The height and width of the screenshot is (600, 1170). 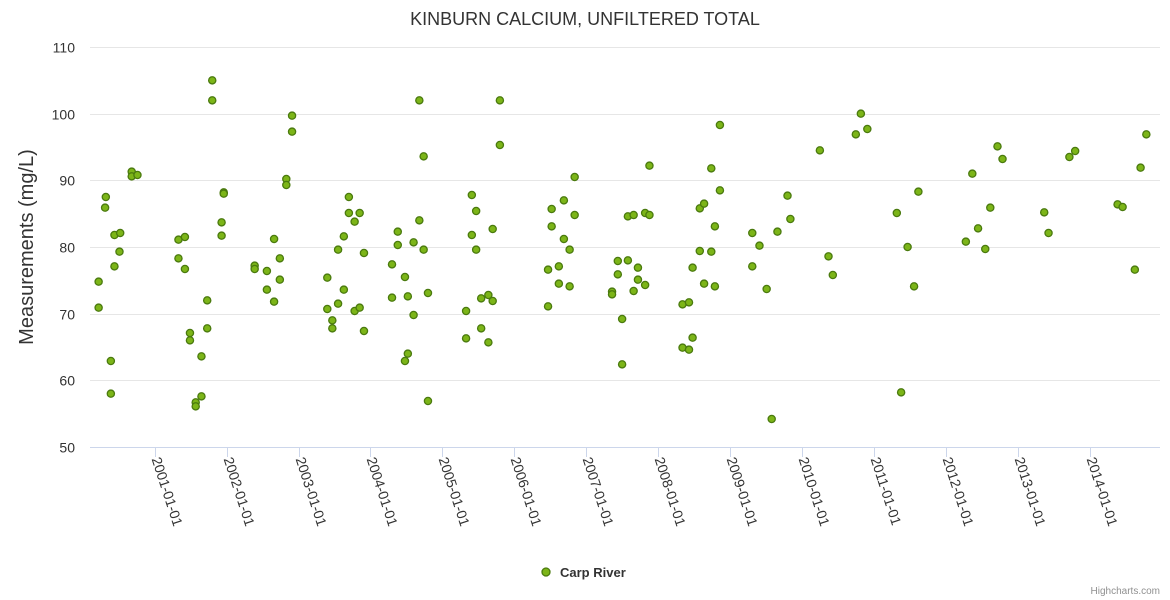 I want to click on y-axis-label: Measurements (mg/L), so click(x=27, y=247).